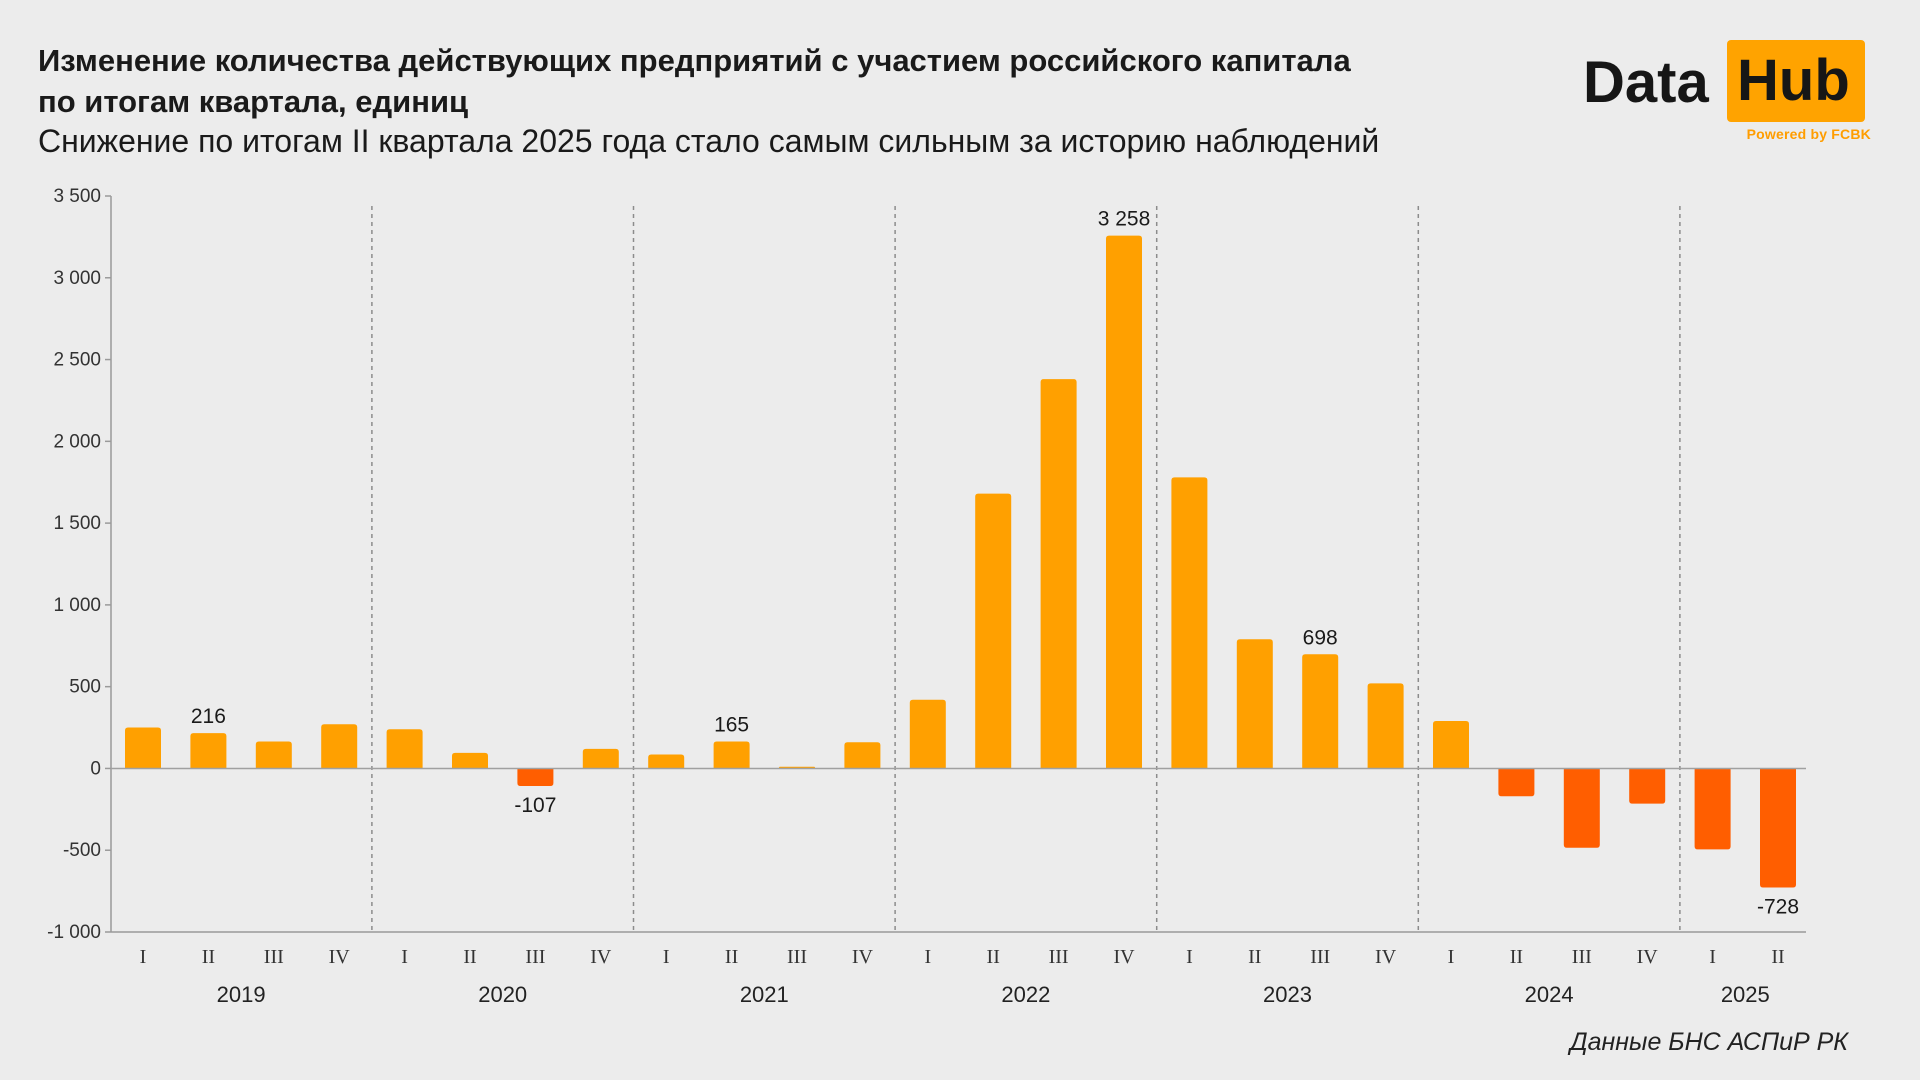 This screenshot has width=1920, height=1080. I want to click on data-label: -107, so click(535, 805).